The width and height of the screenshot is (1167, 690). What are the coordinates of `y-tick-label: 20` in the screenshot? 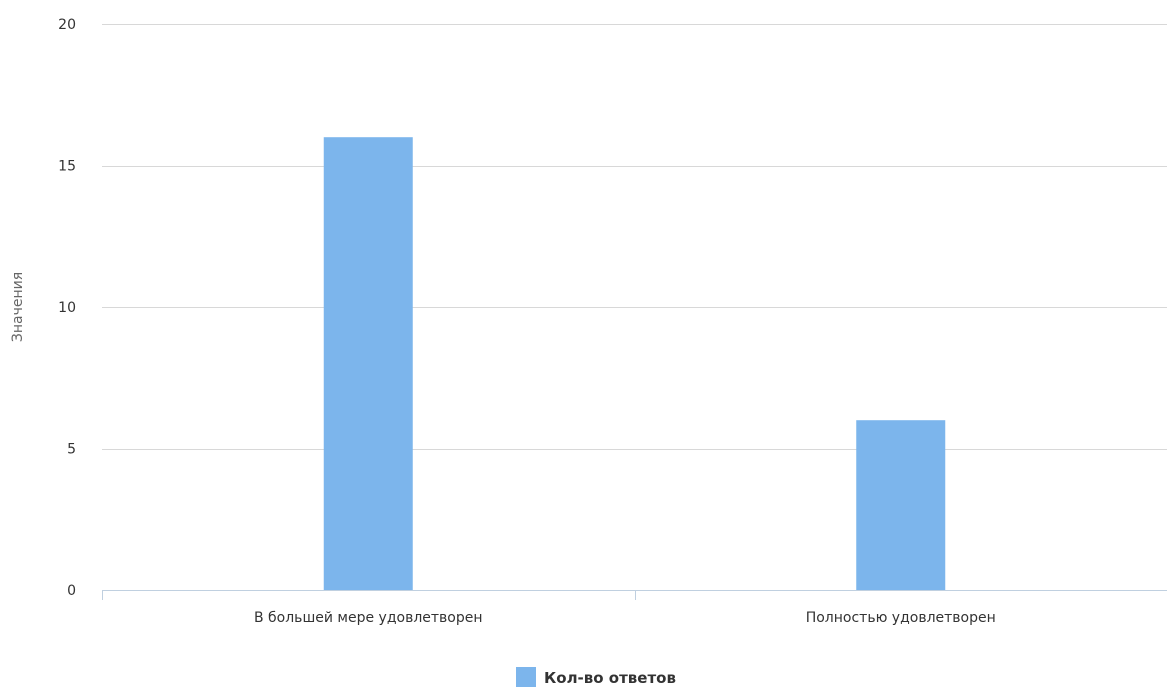 It's located at (67, 25).